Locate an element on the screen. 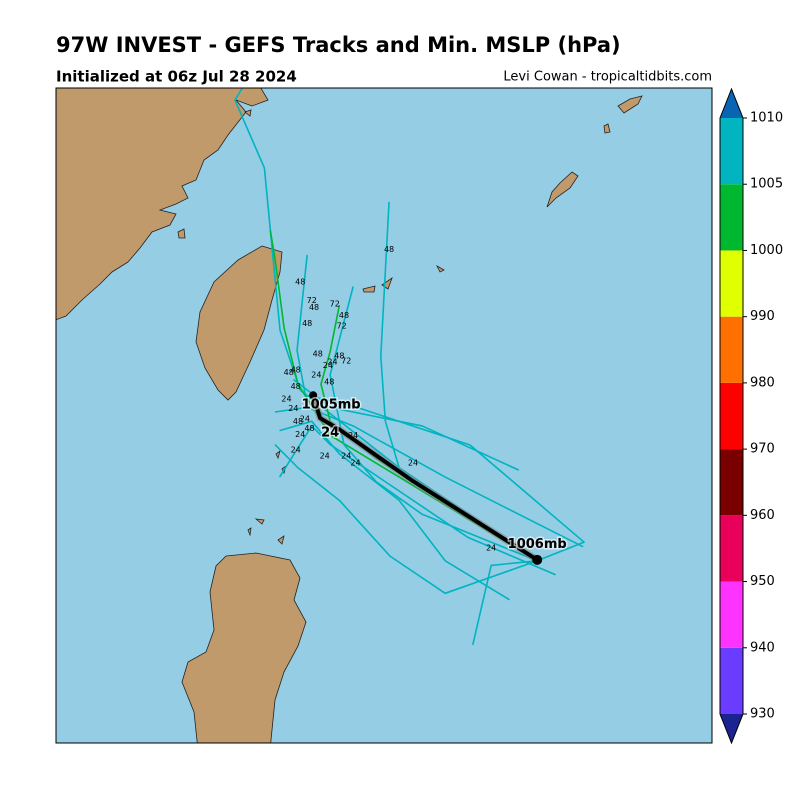 This screenshot has height=804, width=800. pressure-label: 1006mb is located at coordinates (537, 544).